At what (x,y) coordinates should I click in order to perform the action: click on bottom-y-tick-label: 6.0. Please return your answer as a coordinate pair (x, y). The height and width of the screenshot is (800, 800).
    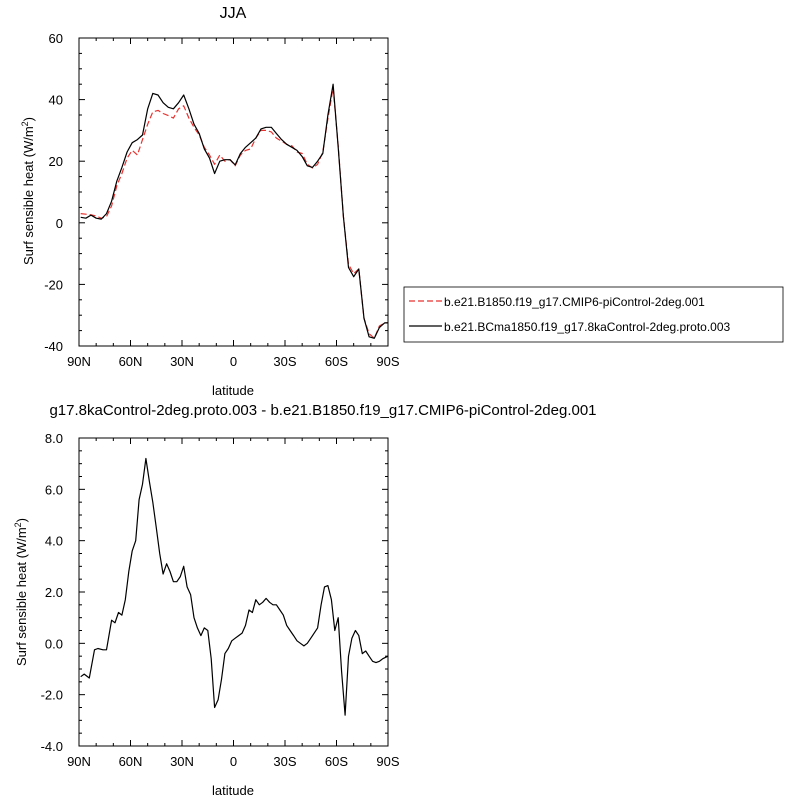
    Looking at the image, I should click on (54, 489).